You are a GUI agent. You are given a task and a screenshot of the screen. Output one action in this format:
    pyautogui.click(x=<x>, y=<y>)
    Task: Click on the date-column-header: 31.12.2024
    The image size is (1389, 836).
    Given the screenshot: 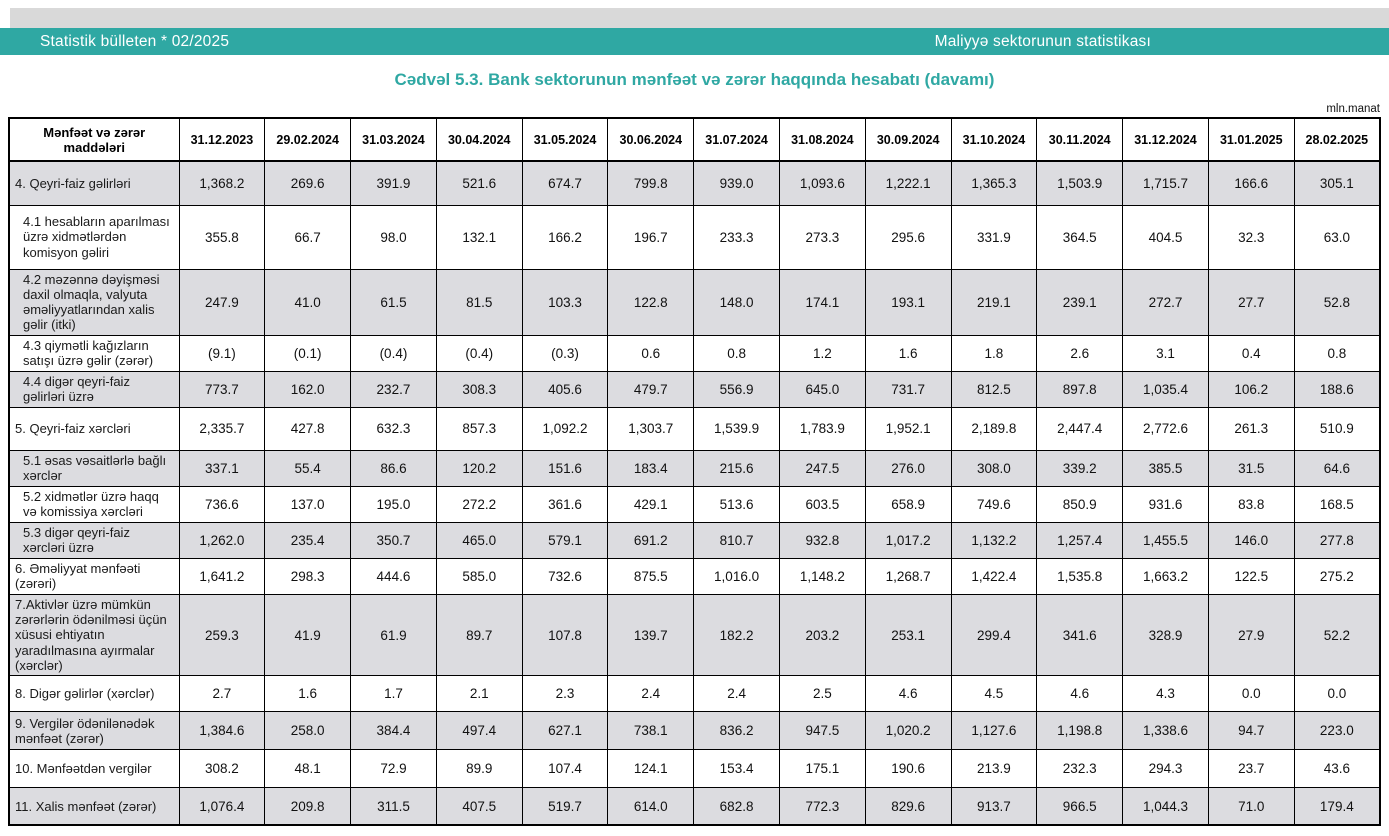 What is the action you would take?
    pyautogui.click(x=1165, y=139)
    